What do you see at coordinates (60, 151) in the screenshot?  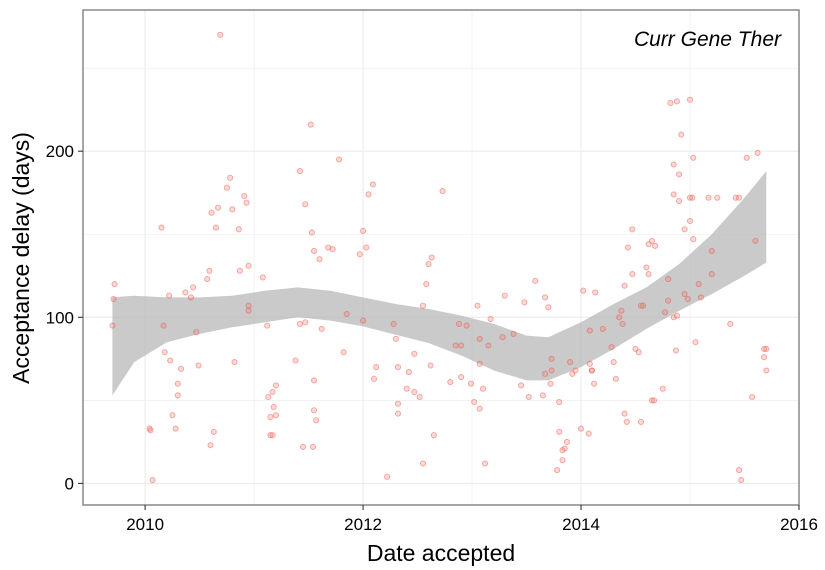 I see `y-tick-label: 200` at bounding box center [60, 151].